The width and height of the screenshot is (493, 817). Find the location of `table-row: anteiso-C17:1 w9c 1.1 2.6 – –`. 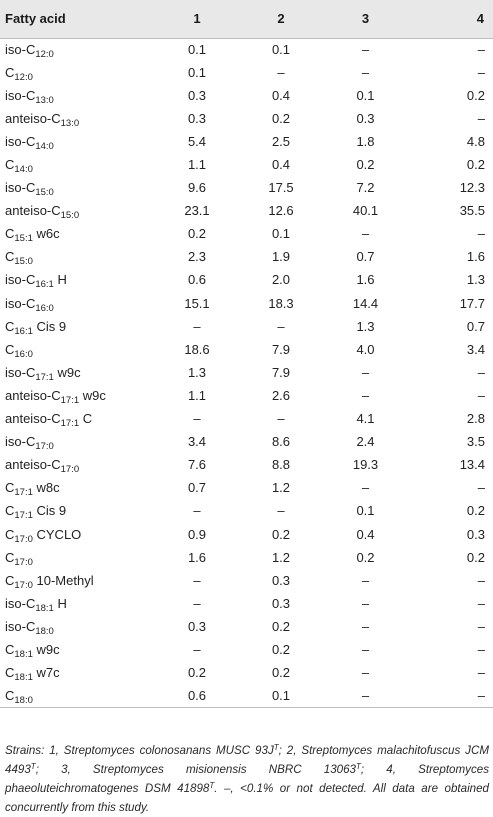

table-row: anteiso-C17:1 w9c 1.1 2.6 – – is located at coordinates (246, 395).